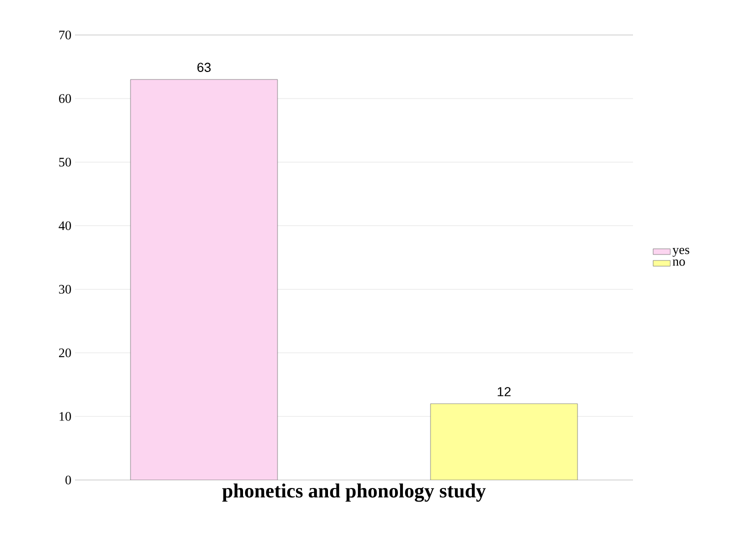 The image size is (742, 553). What do you see at coordinates (65, 289) in the screenshot?
I see `y-tick-label: 30` at bounding box center [65, 289].